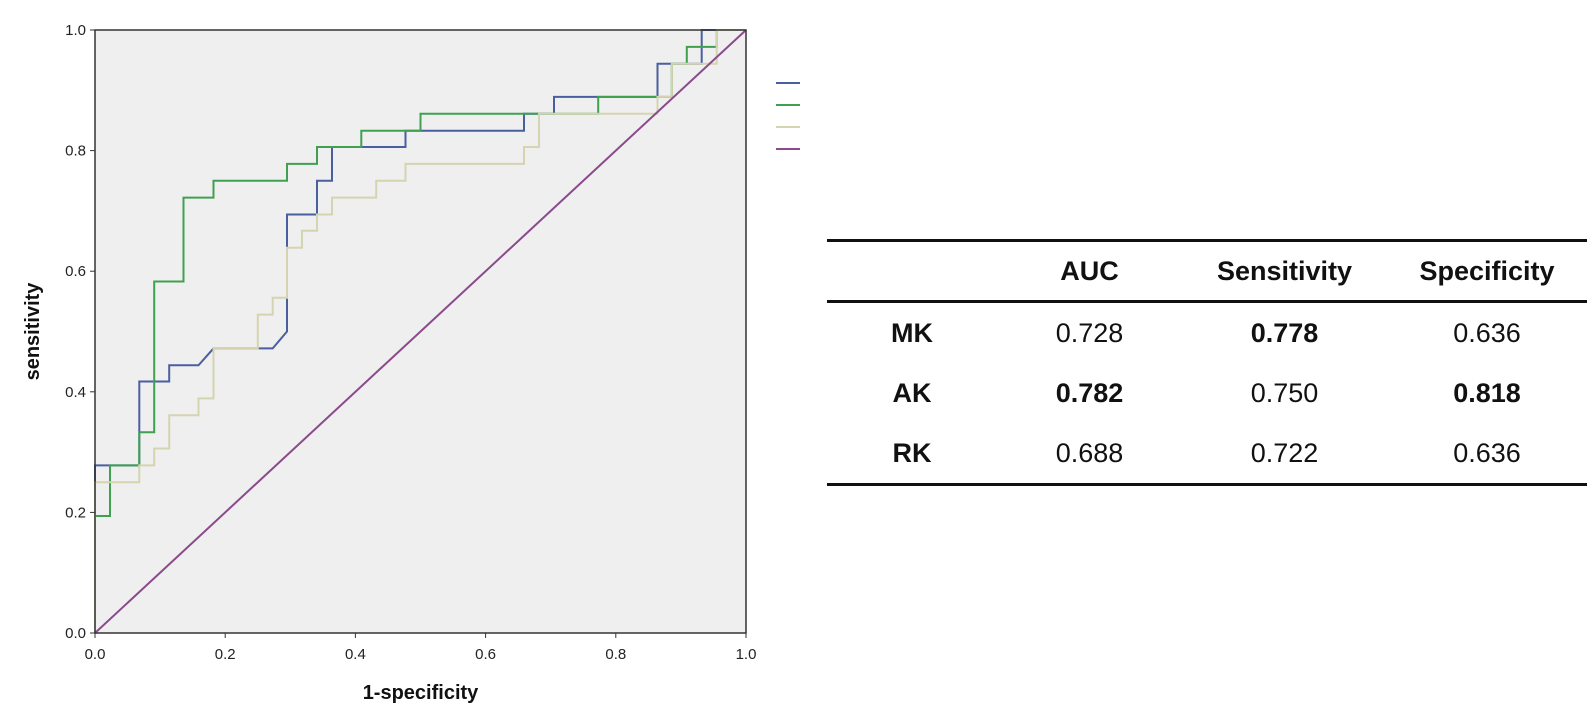 This screenshot has height=727, width=1590. What do you see at coordinates (912, 452) in the screenshot?
I see `row-label: RK` at bounding box center [912, 452].